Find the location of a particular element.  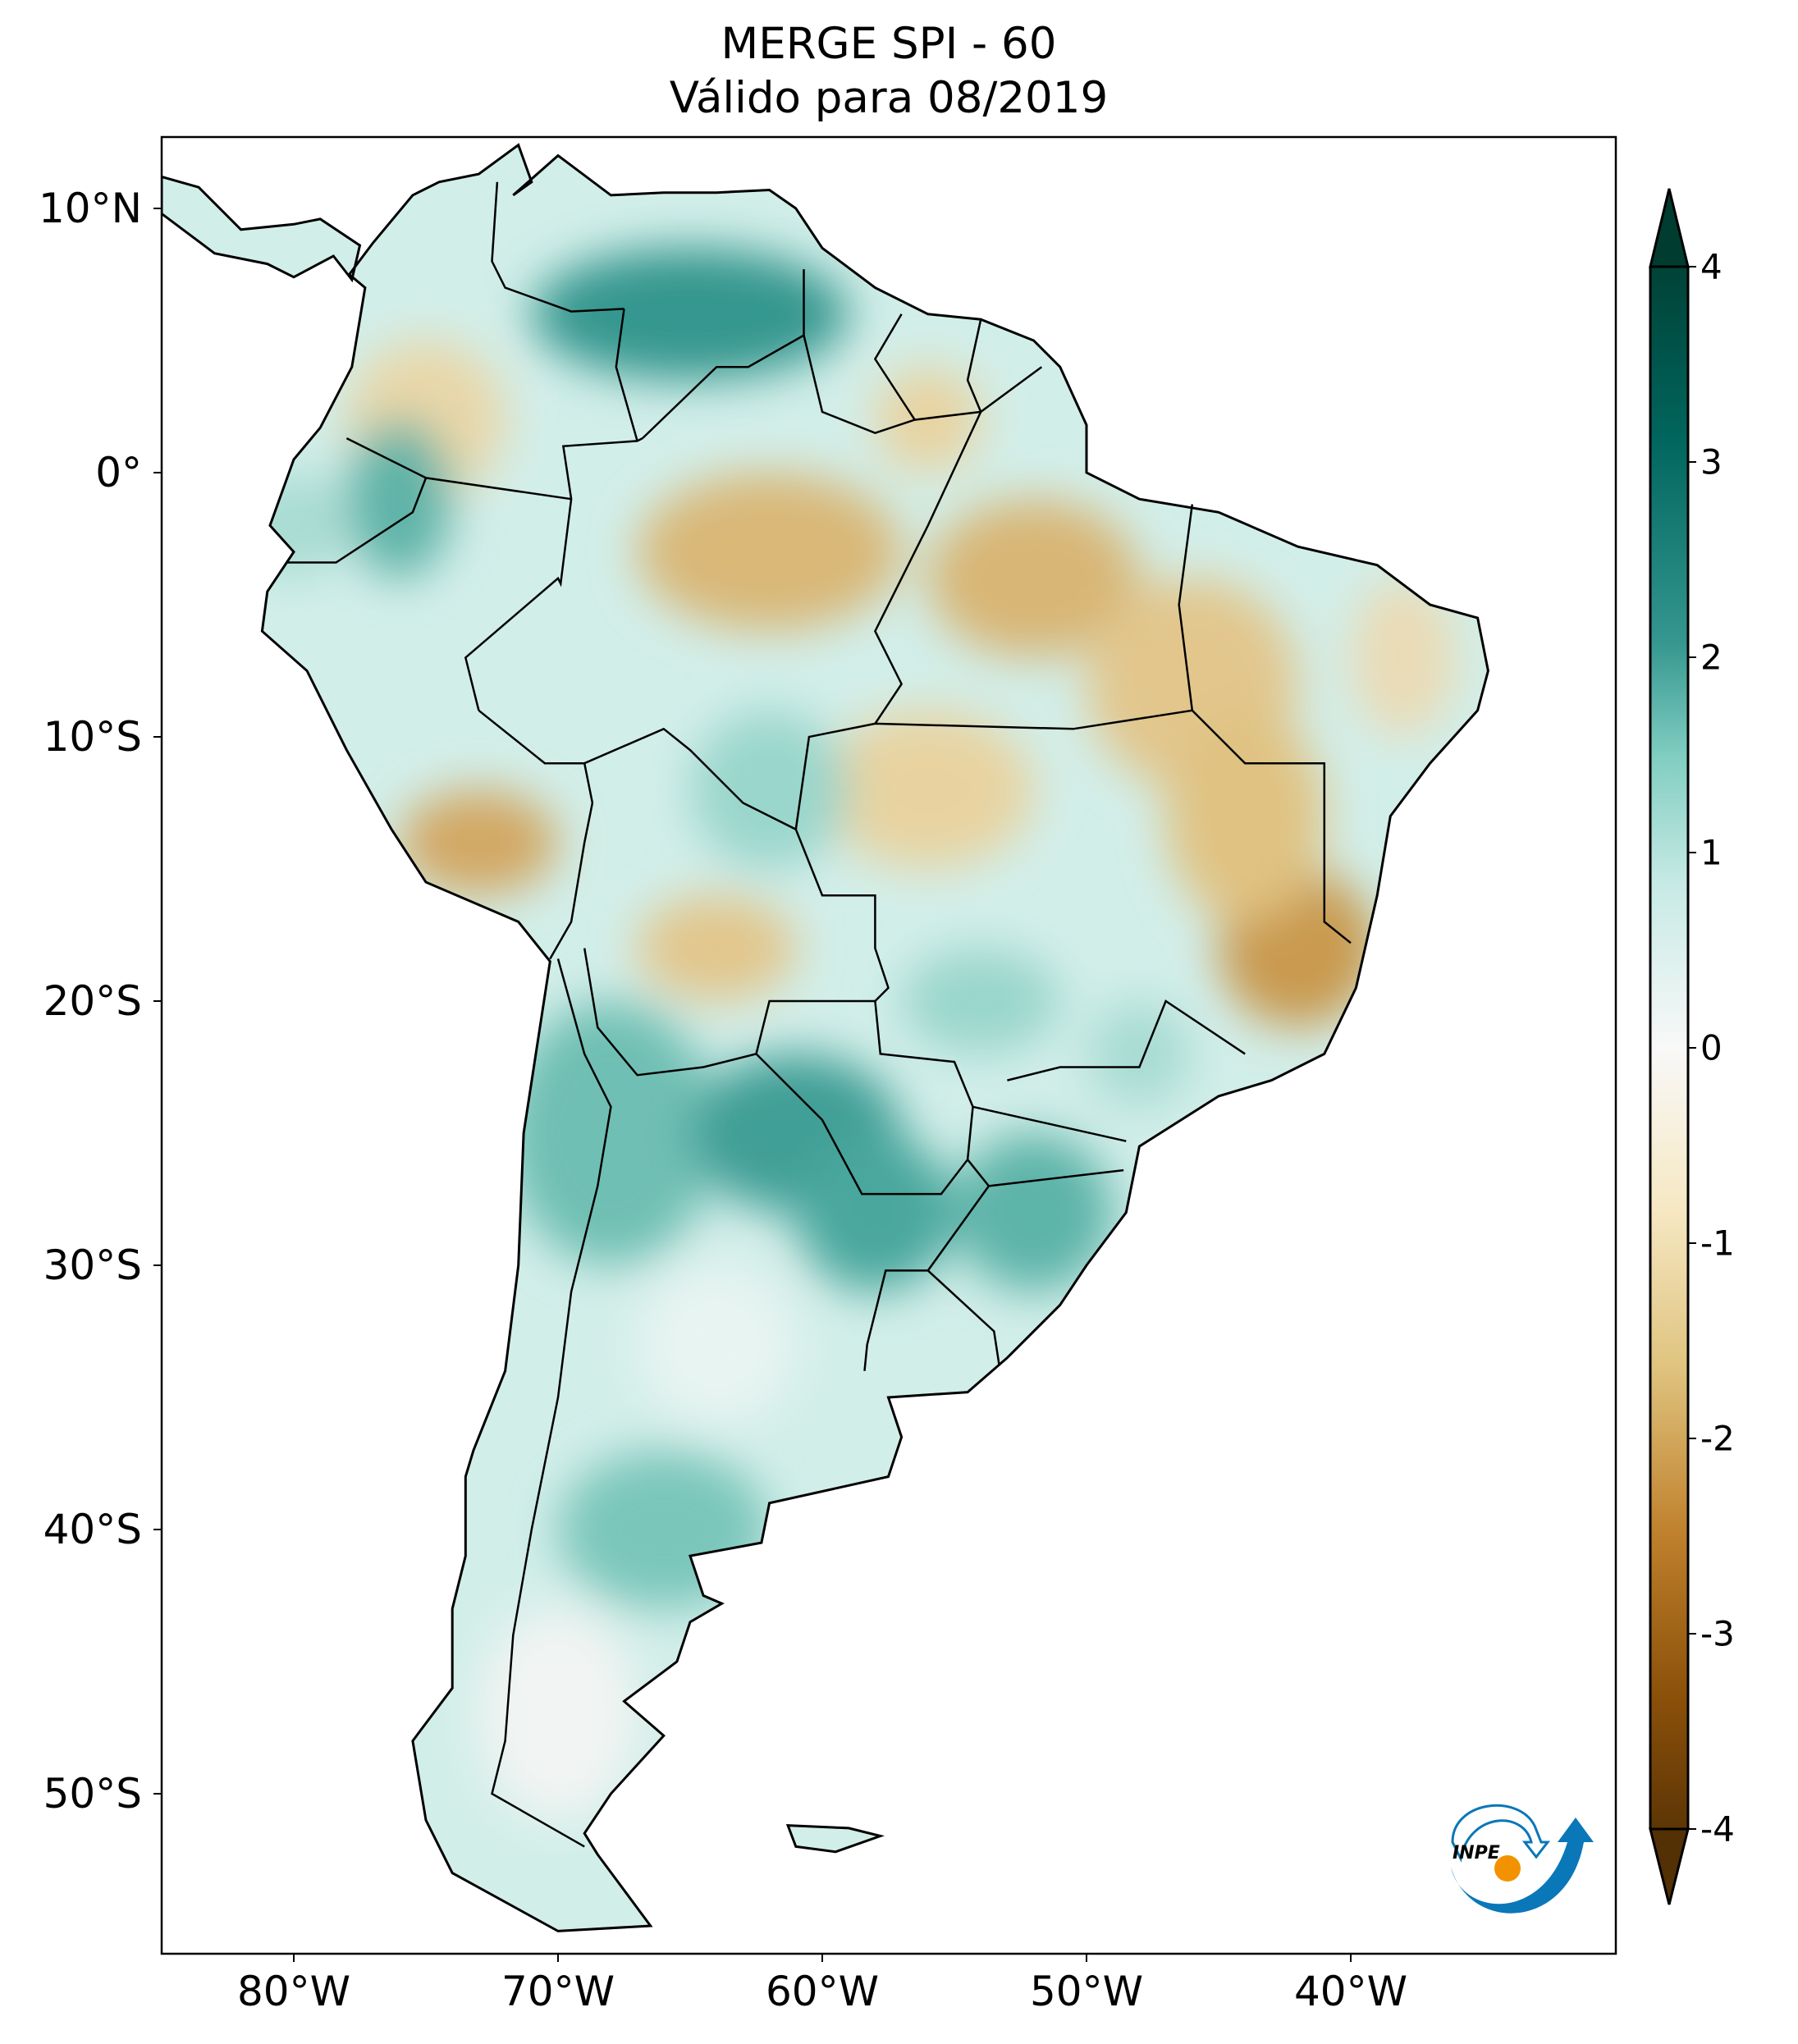

colorbar-tick-label: -3 is located at coordinates (1717, 1633).